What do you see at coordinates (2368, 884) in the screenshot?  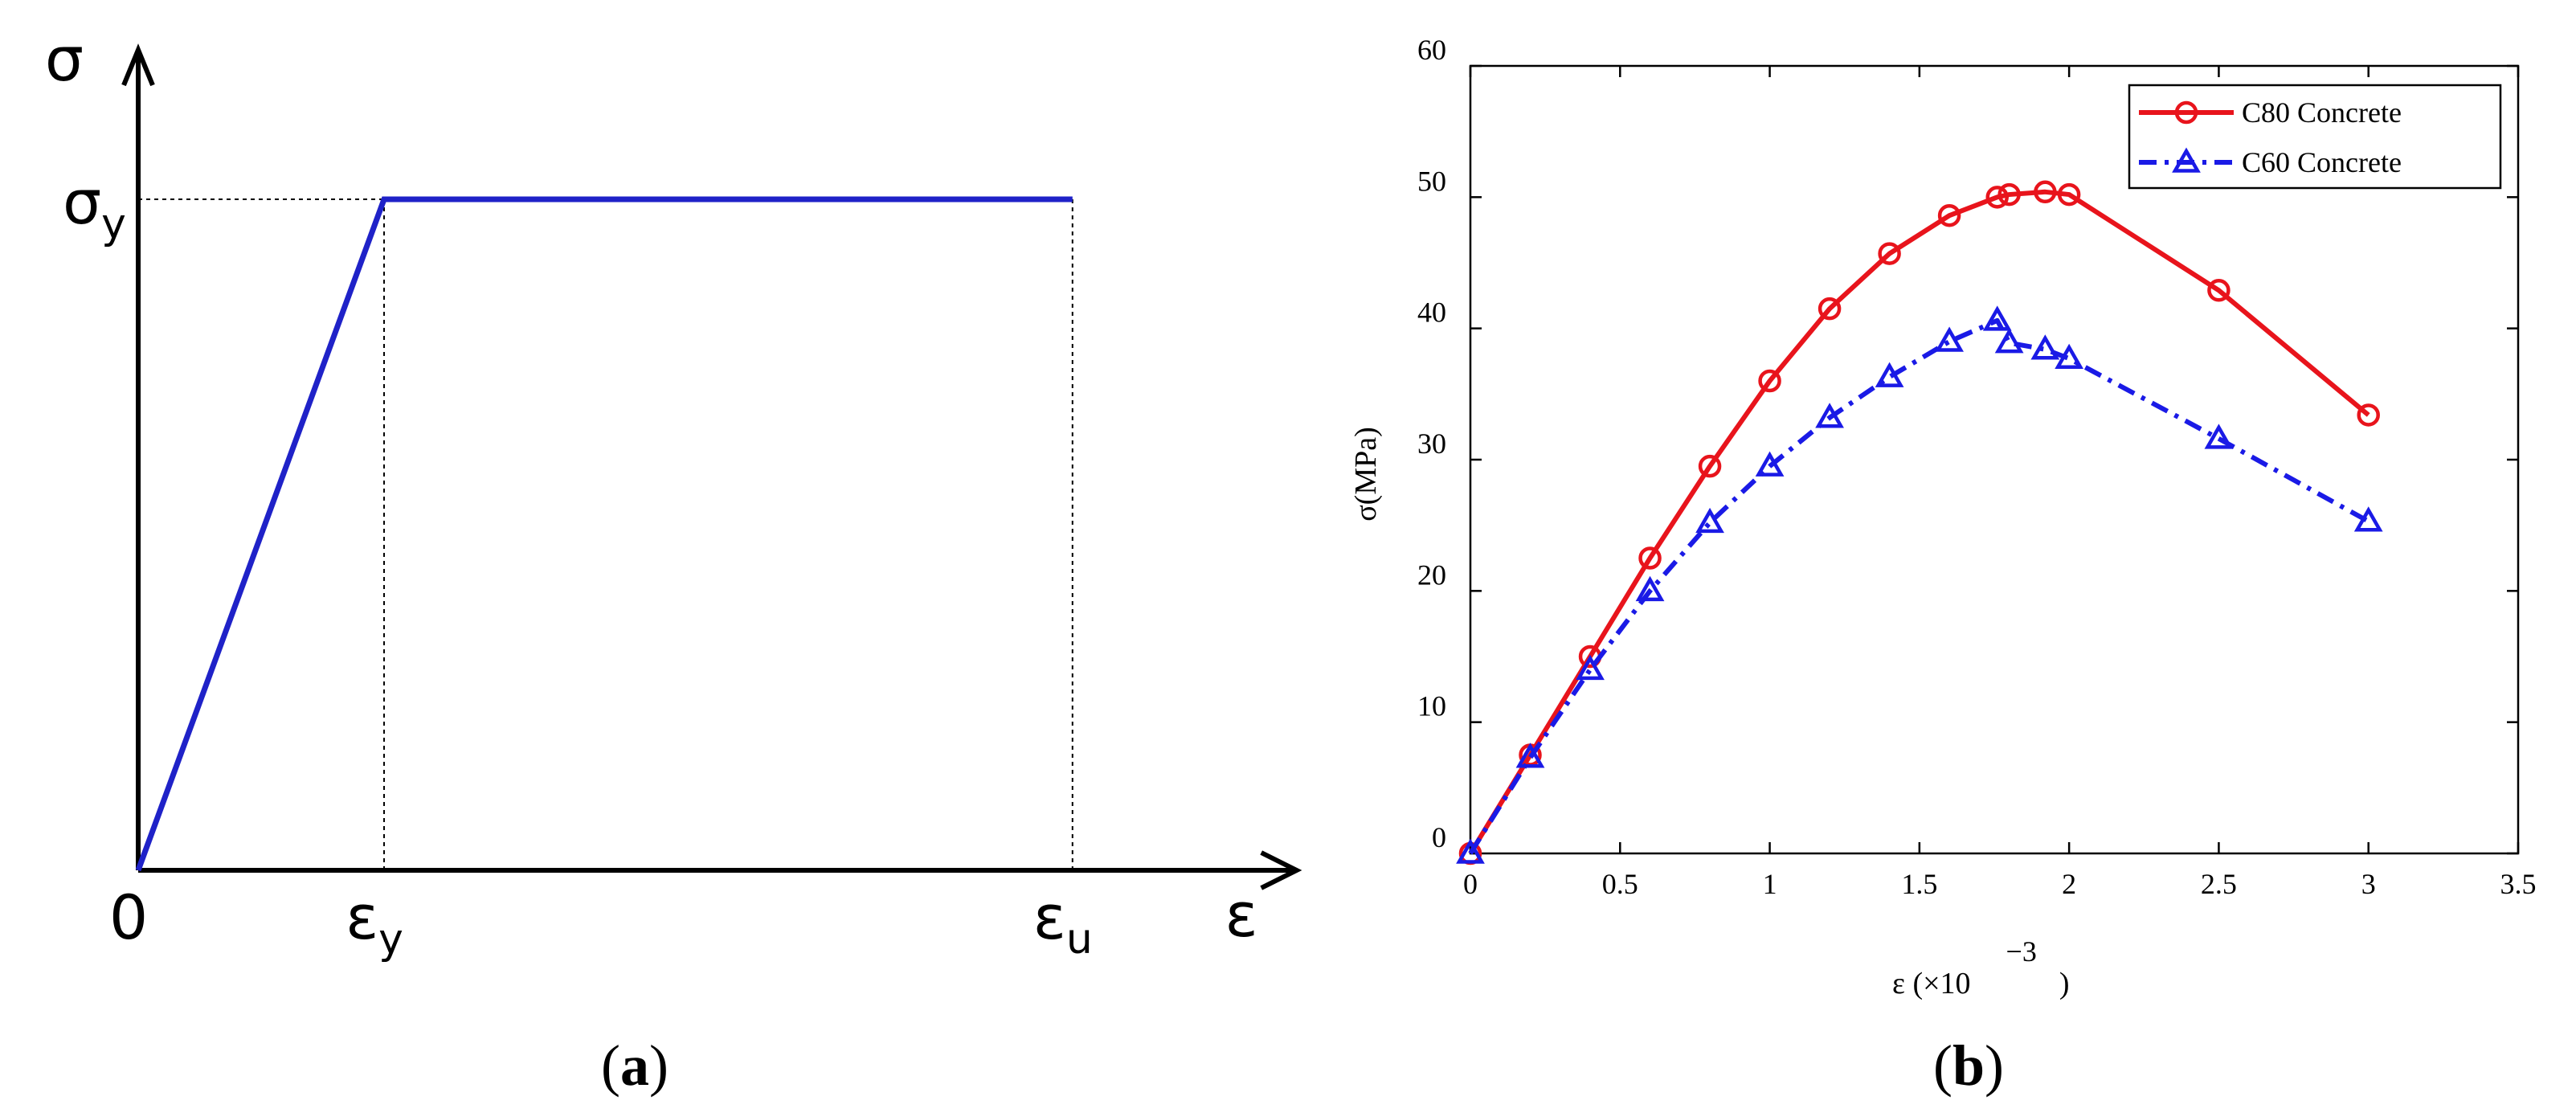 I see `x-tick-label-6: 3` at bounding box center [2368, 884].